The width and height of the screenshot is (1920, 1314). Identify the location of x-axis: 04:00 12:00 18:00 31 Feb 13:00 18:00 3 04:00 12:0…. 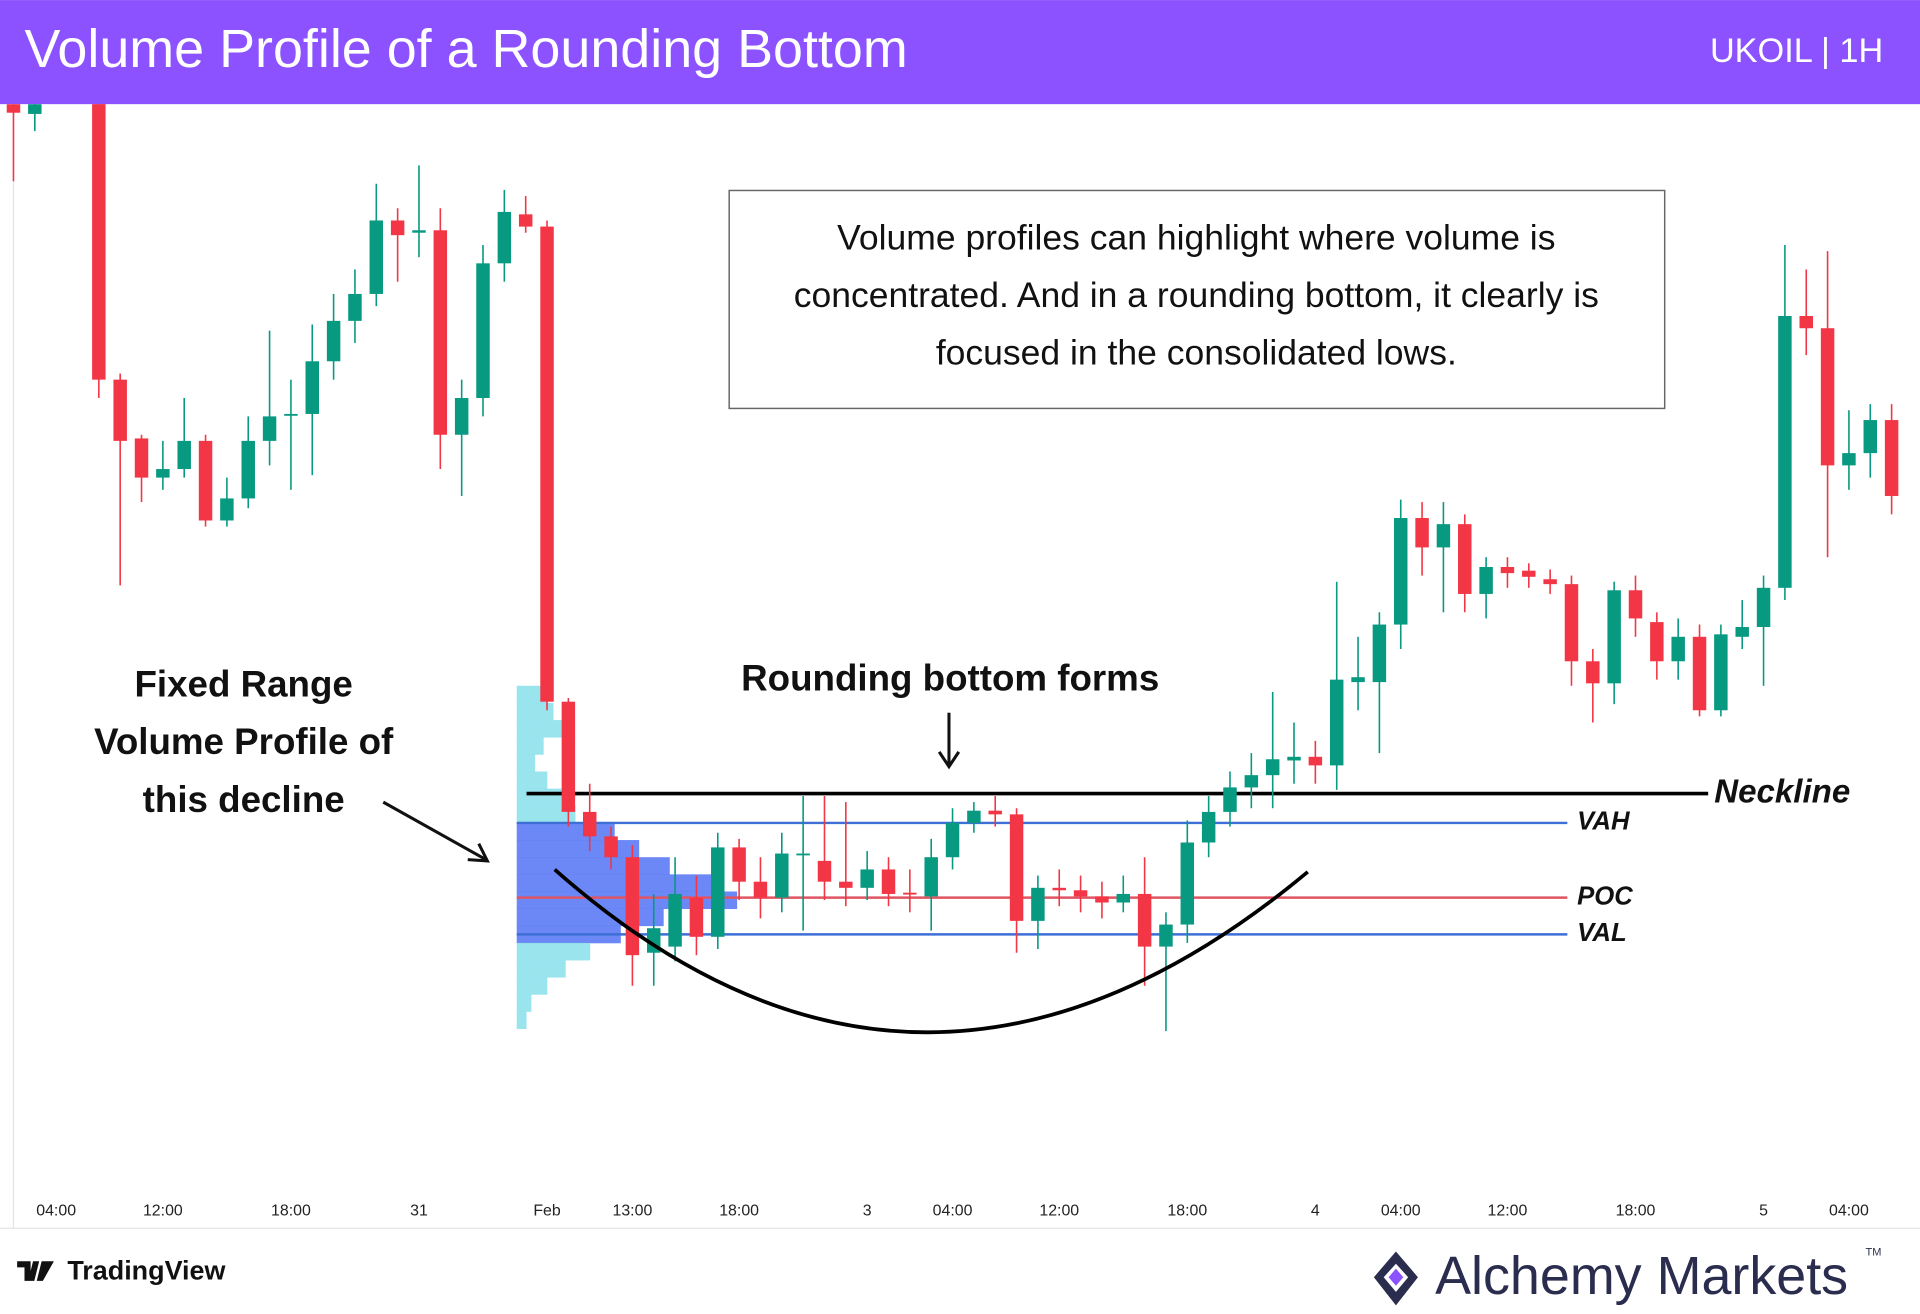
(952, 1210).